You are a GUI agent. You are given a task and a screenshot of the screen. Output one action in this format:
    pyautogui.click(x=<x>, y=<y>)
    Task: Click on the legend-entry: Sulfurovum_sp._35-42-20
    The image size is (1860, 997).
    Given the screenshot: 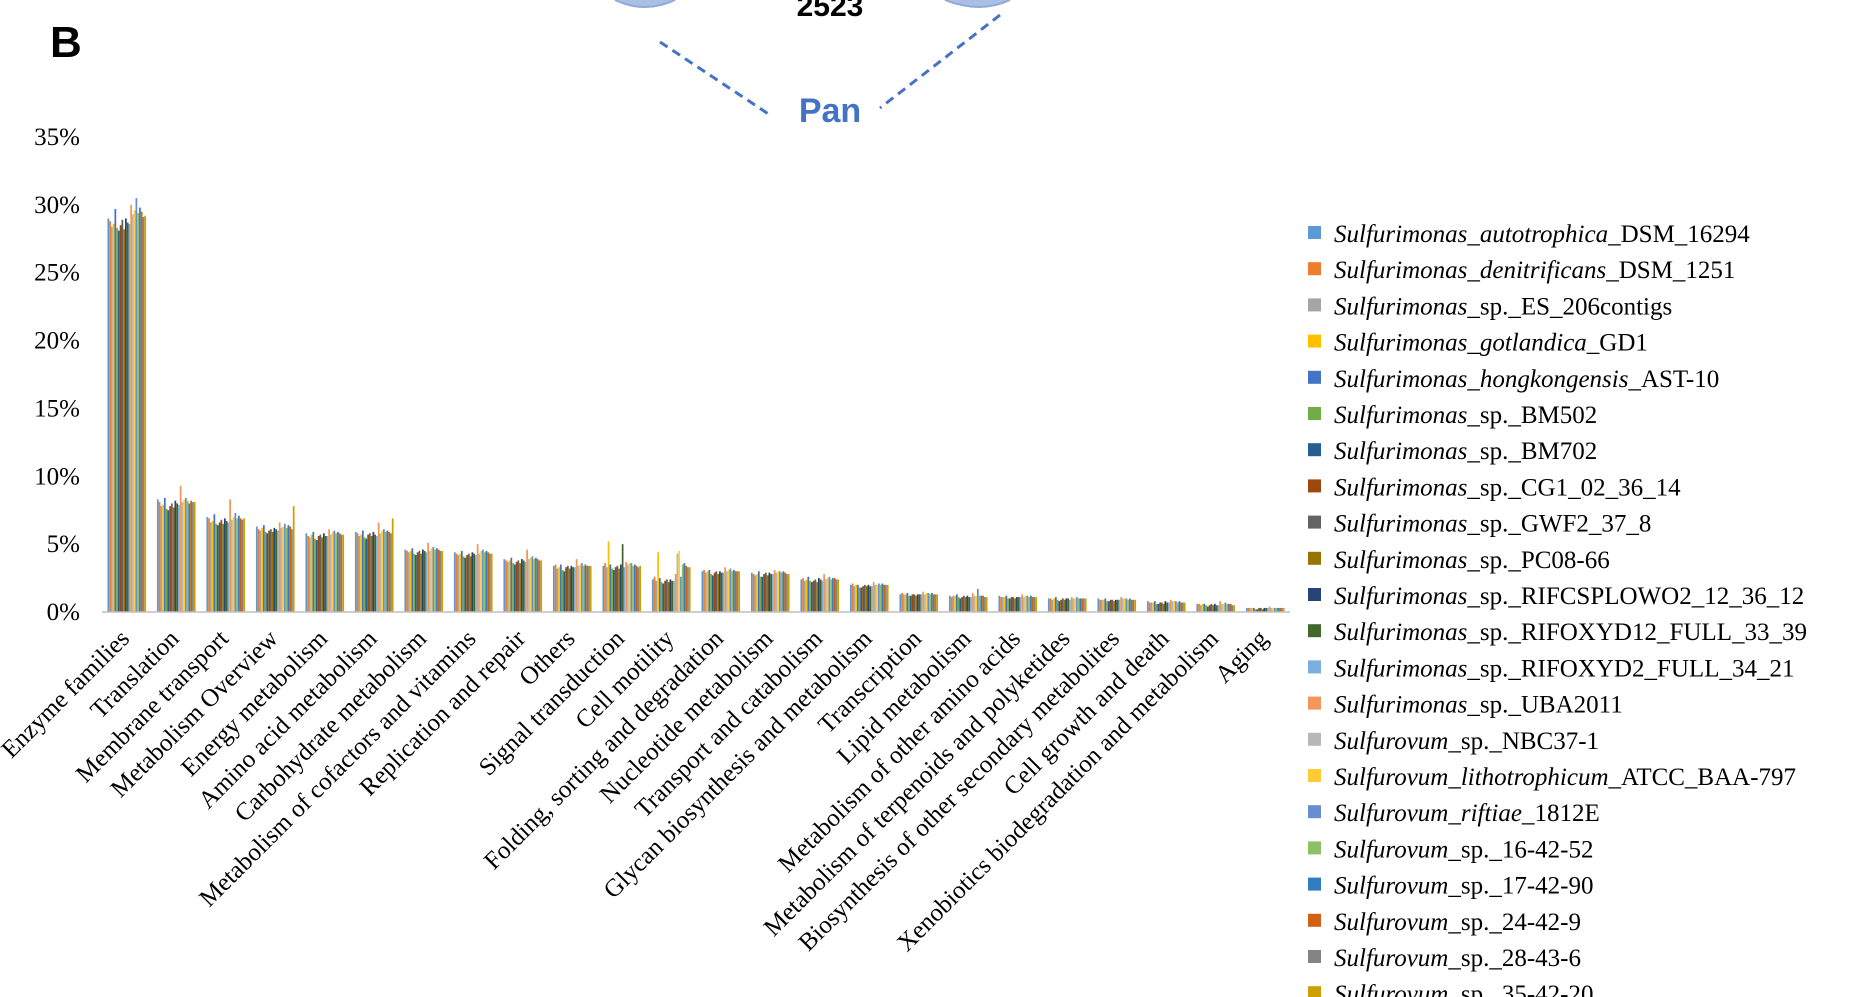 What is the action you would take?
    pyautogui.click(x=1463, y=989)
    